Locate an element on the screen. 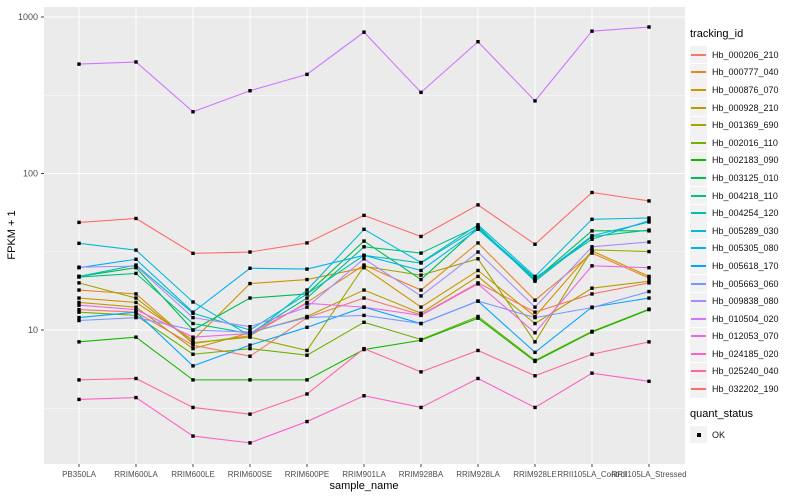  legend-label: Hb_005305_080 is located at coordinates (745, 248).